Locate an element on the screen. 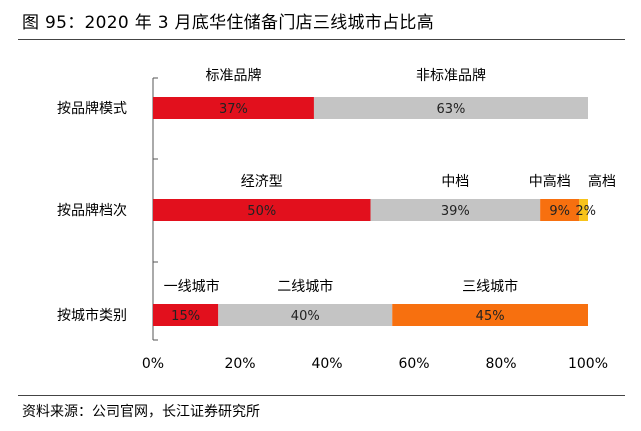 This screenshot has height=431, width=641. x-tick-label: 60% is located at coordinates (413, 364).